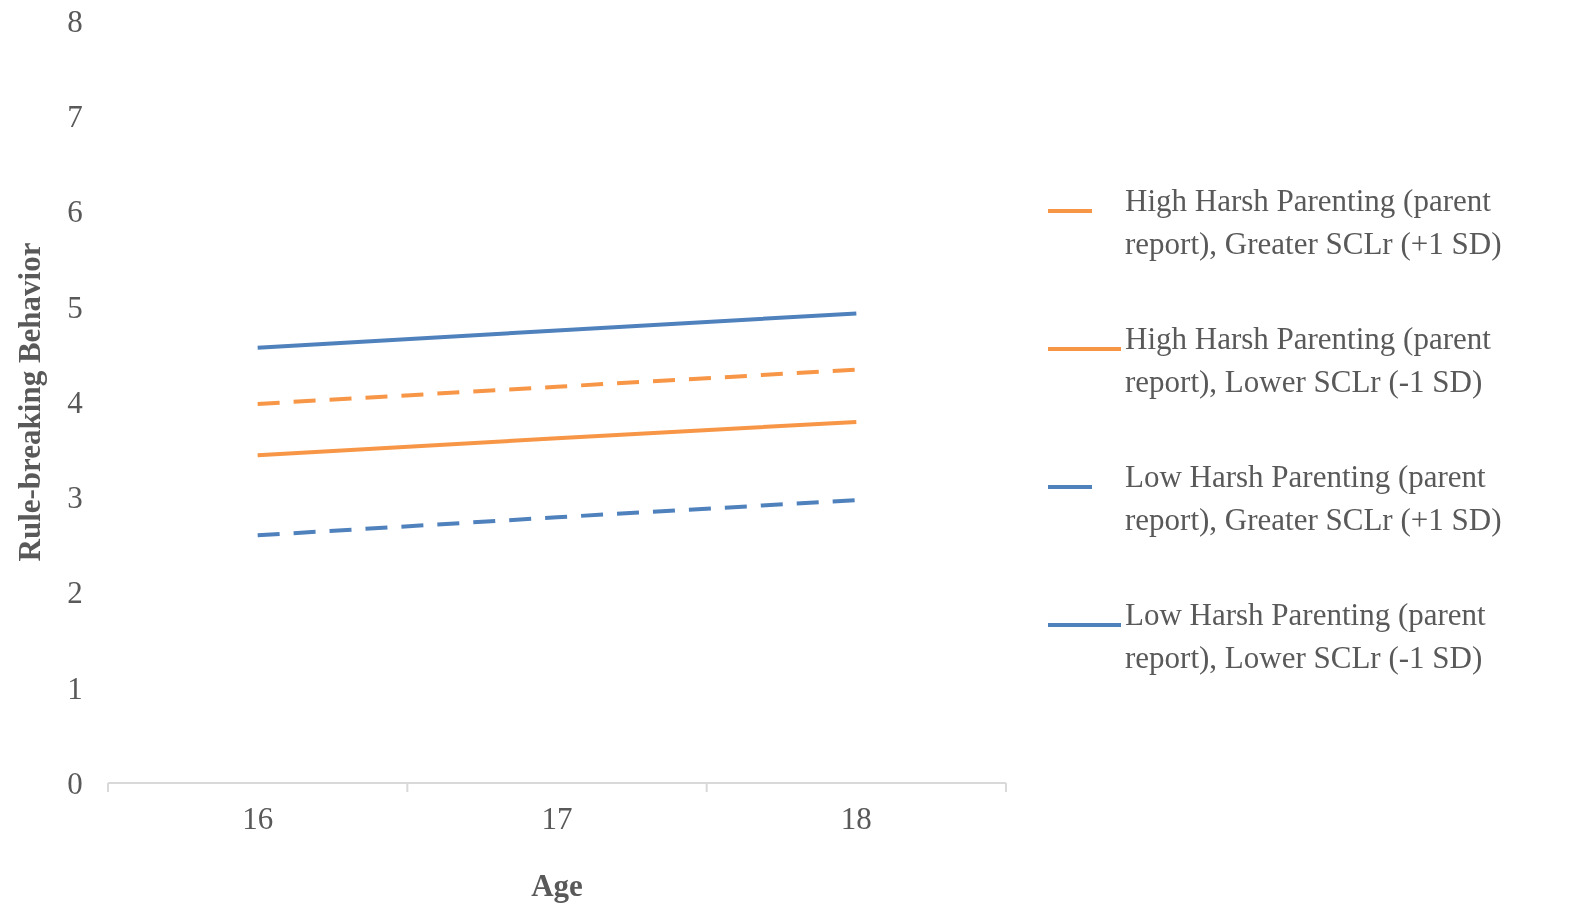  Describe the element at coordinates (557, 818) in the screenshot. I see `x-tick-label: 17` at that location.